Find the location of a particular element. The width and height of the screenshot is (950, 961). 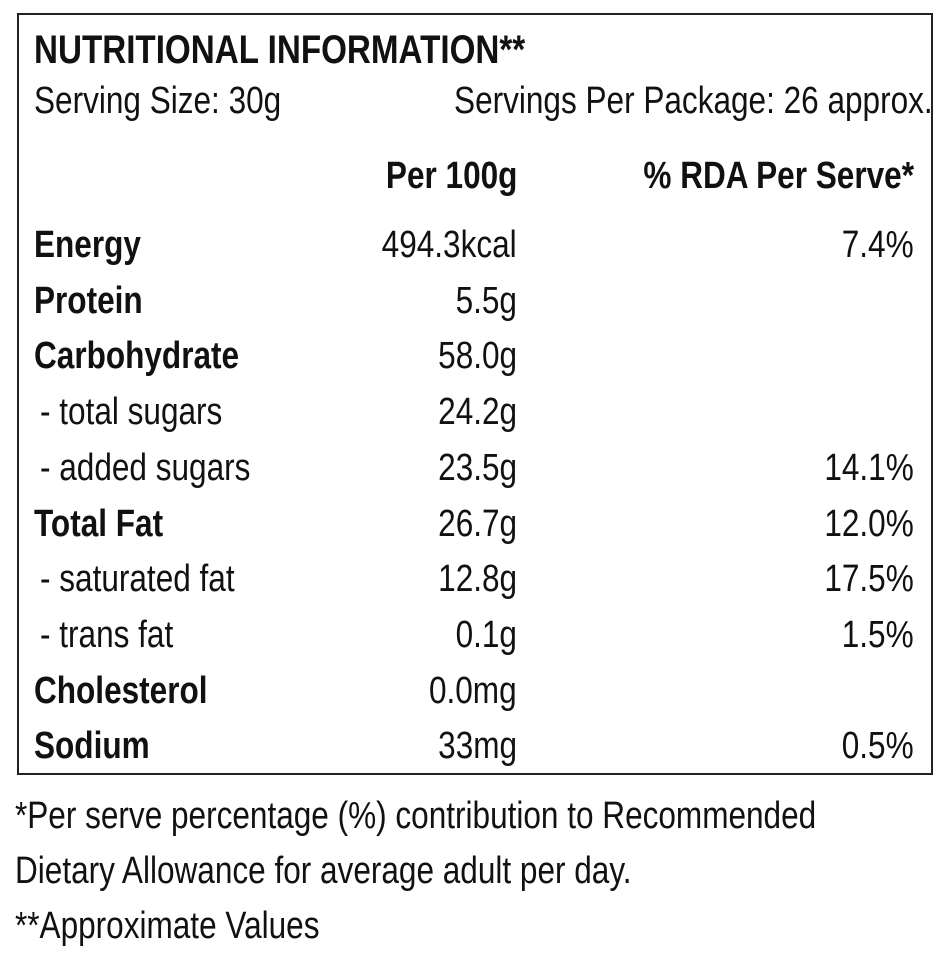

per-100g-value: 23.5g is located at coordinates (477, 467).